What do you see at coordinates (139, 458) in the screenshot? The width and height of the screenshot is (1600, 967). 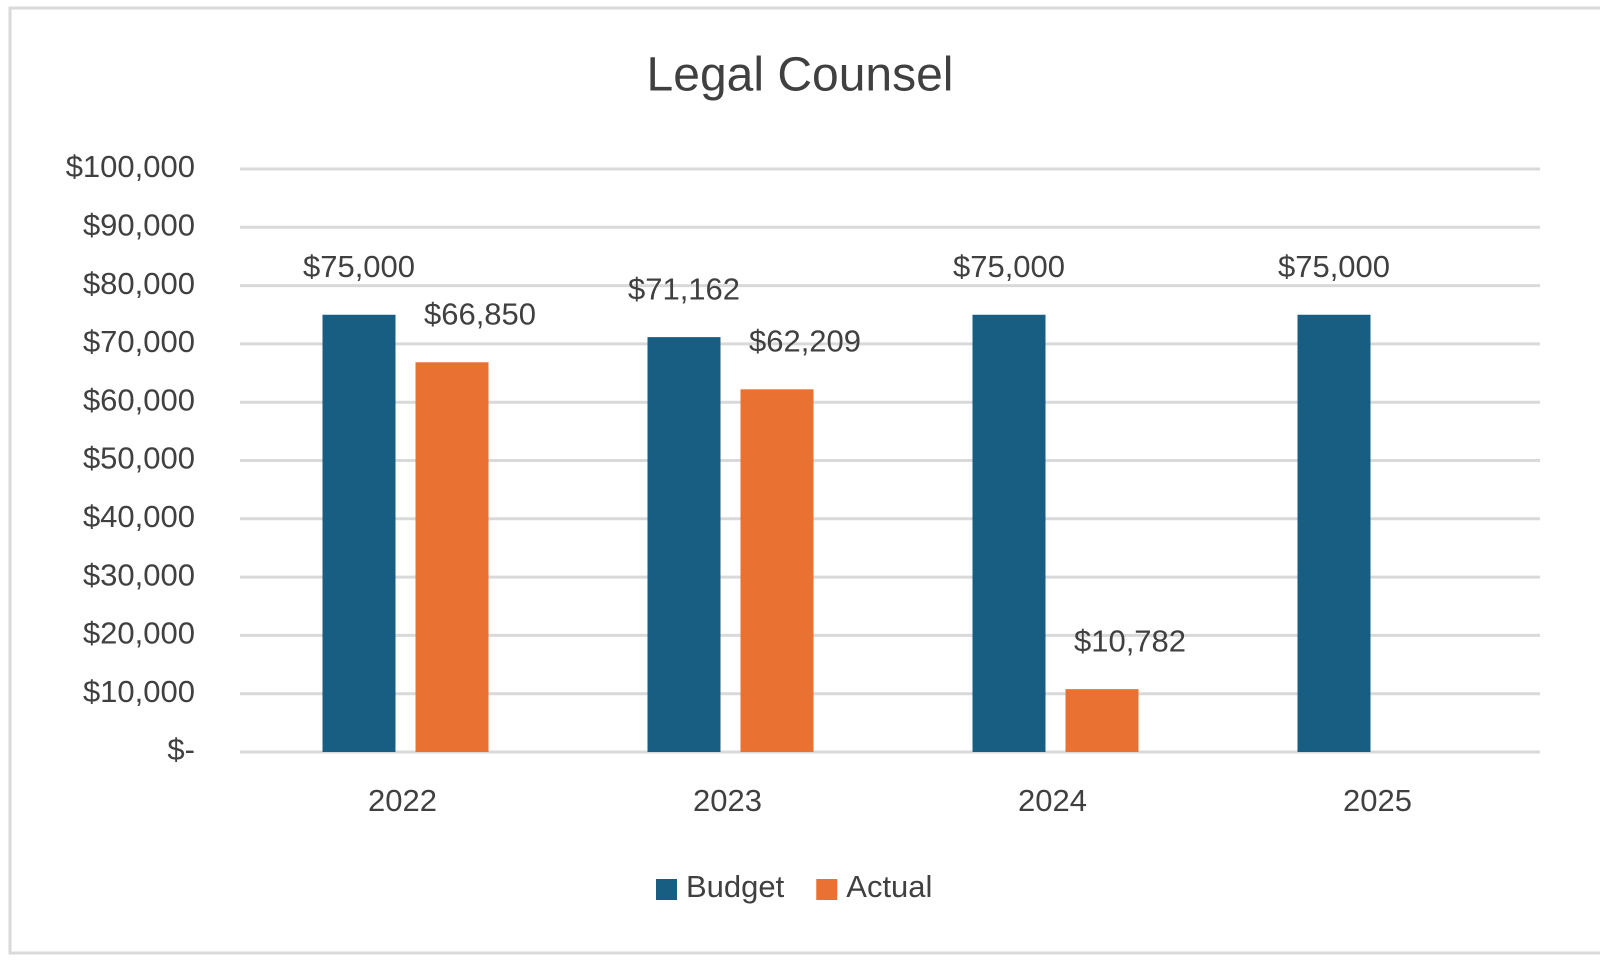 I see `y-tick-label: $50,000` at bounding box center [139, 458].